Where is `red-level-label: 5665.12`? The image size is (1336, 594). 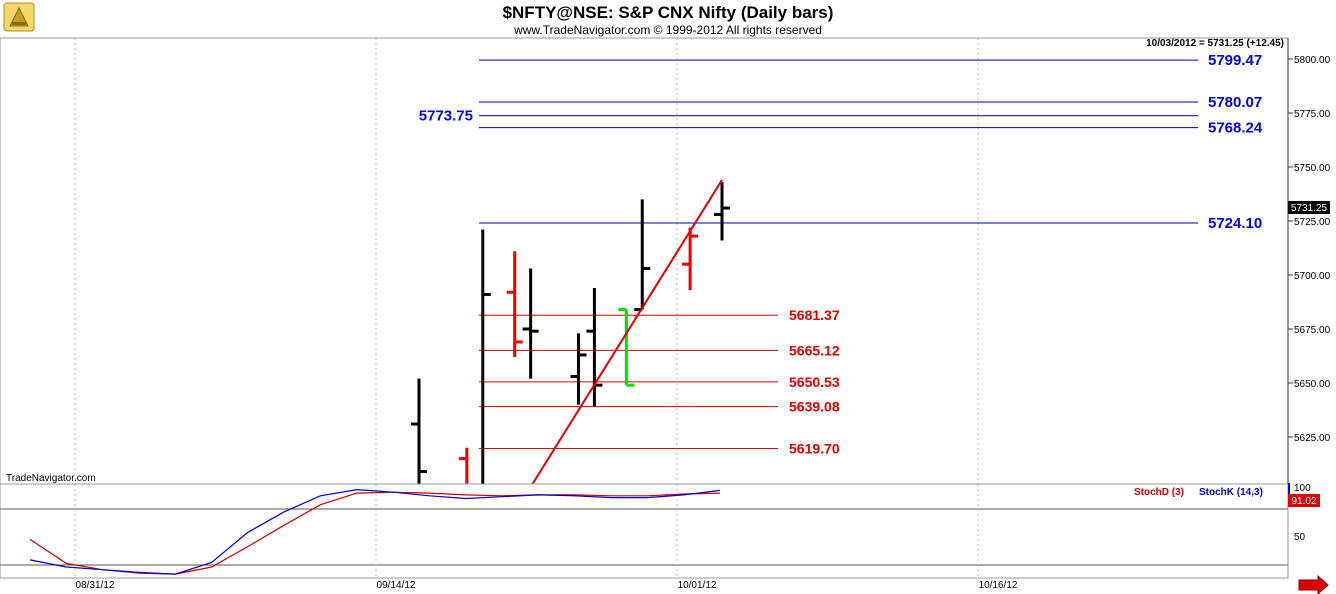 red-level-label: 5665.12 is located at coordinates (814, 350).